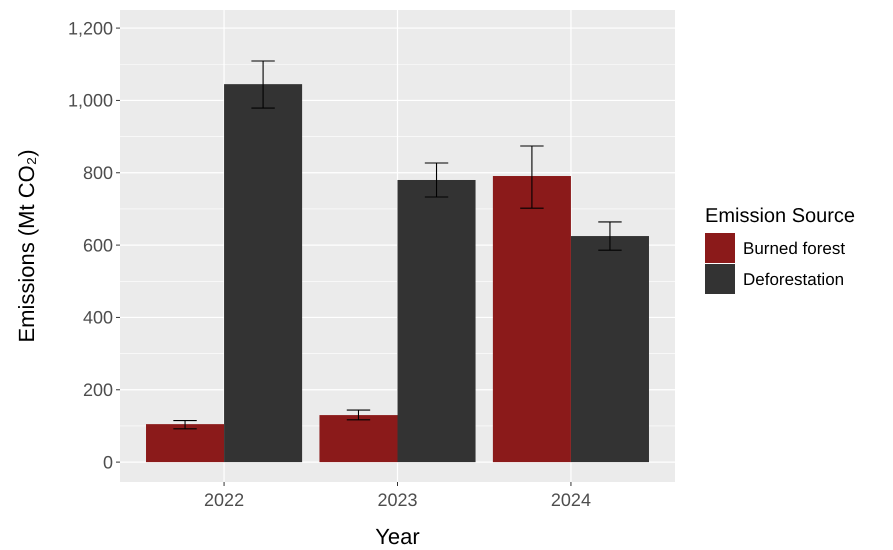 The width and height of the screenshot is (893, 550). Describe the element at coordinates (97, 390) in the screenshot. I see `y-tick-label: 200` at that location.